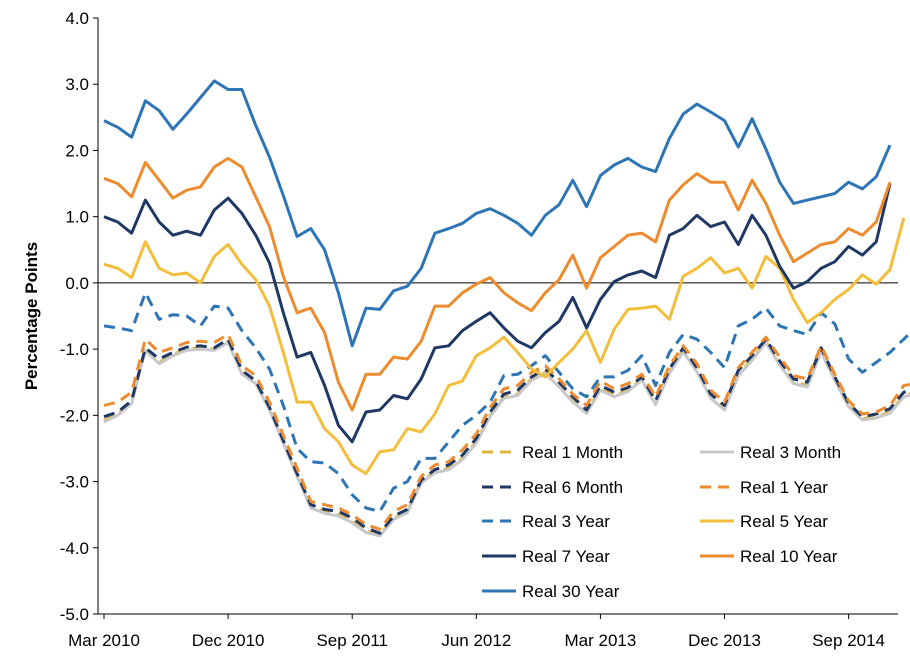 The image size is (910, 660). Describe the element at coordinates (77, 217) in the screenshot. I see `y-tick-label: 1.0` at that location.